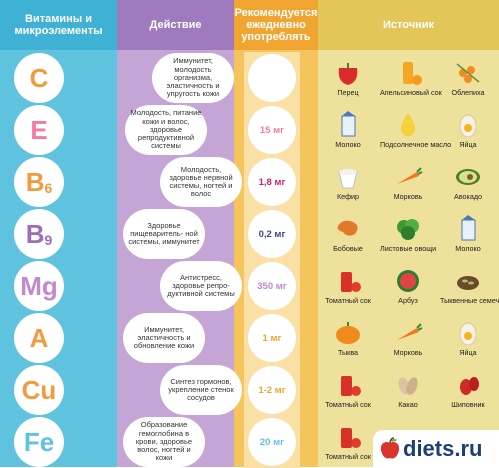 Image resolution: width=499 pixels, height=468 pixels. I want to click on daily-dose: 1,8 мг, so click(272, 182).